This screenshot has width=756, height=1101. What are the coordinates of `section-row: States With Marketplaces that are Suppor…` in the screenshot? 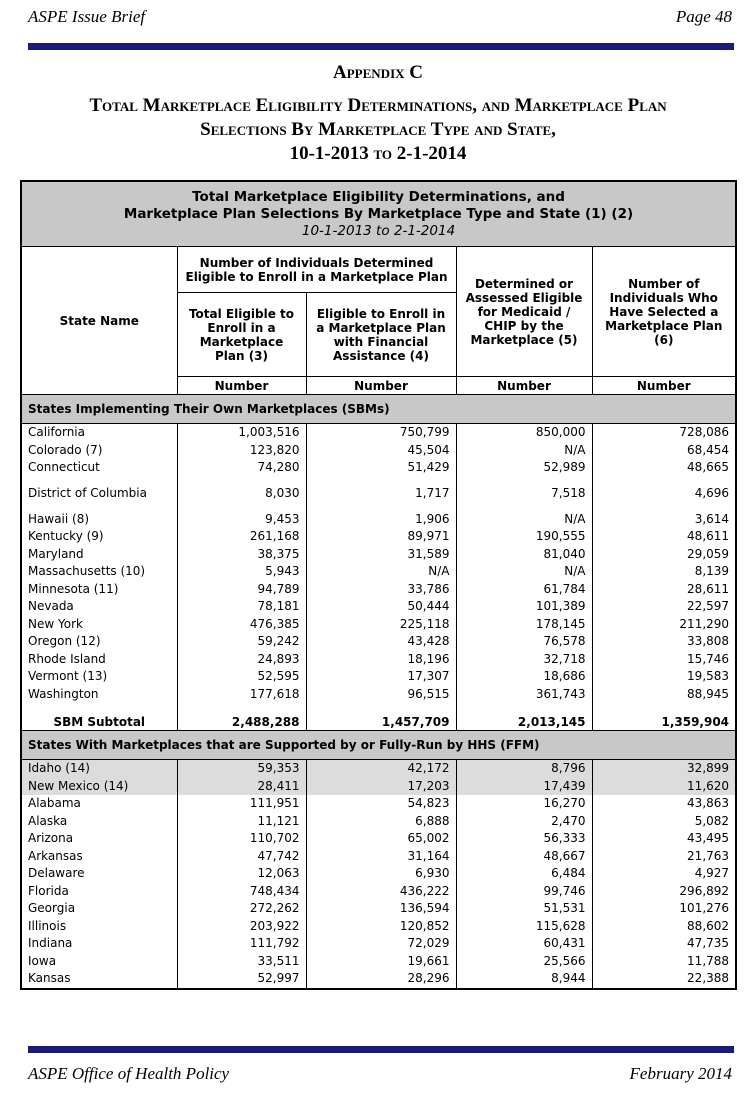 It's located at (378, 745).